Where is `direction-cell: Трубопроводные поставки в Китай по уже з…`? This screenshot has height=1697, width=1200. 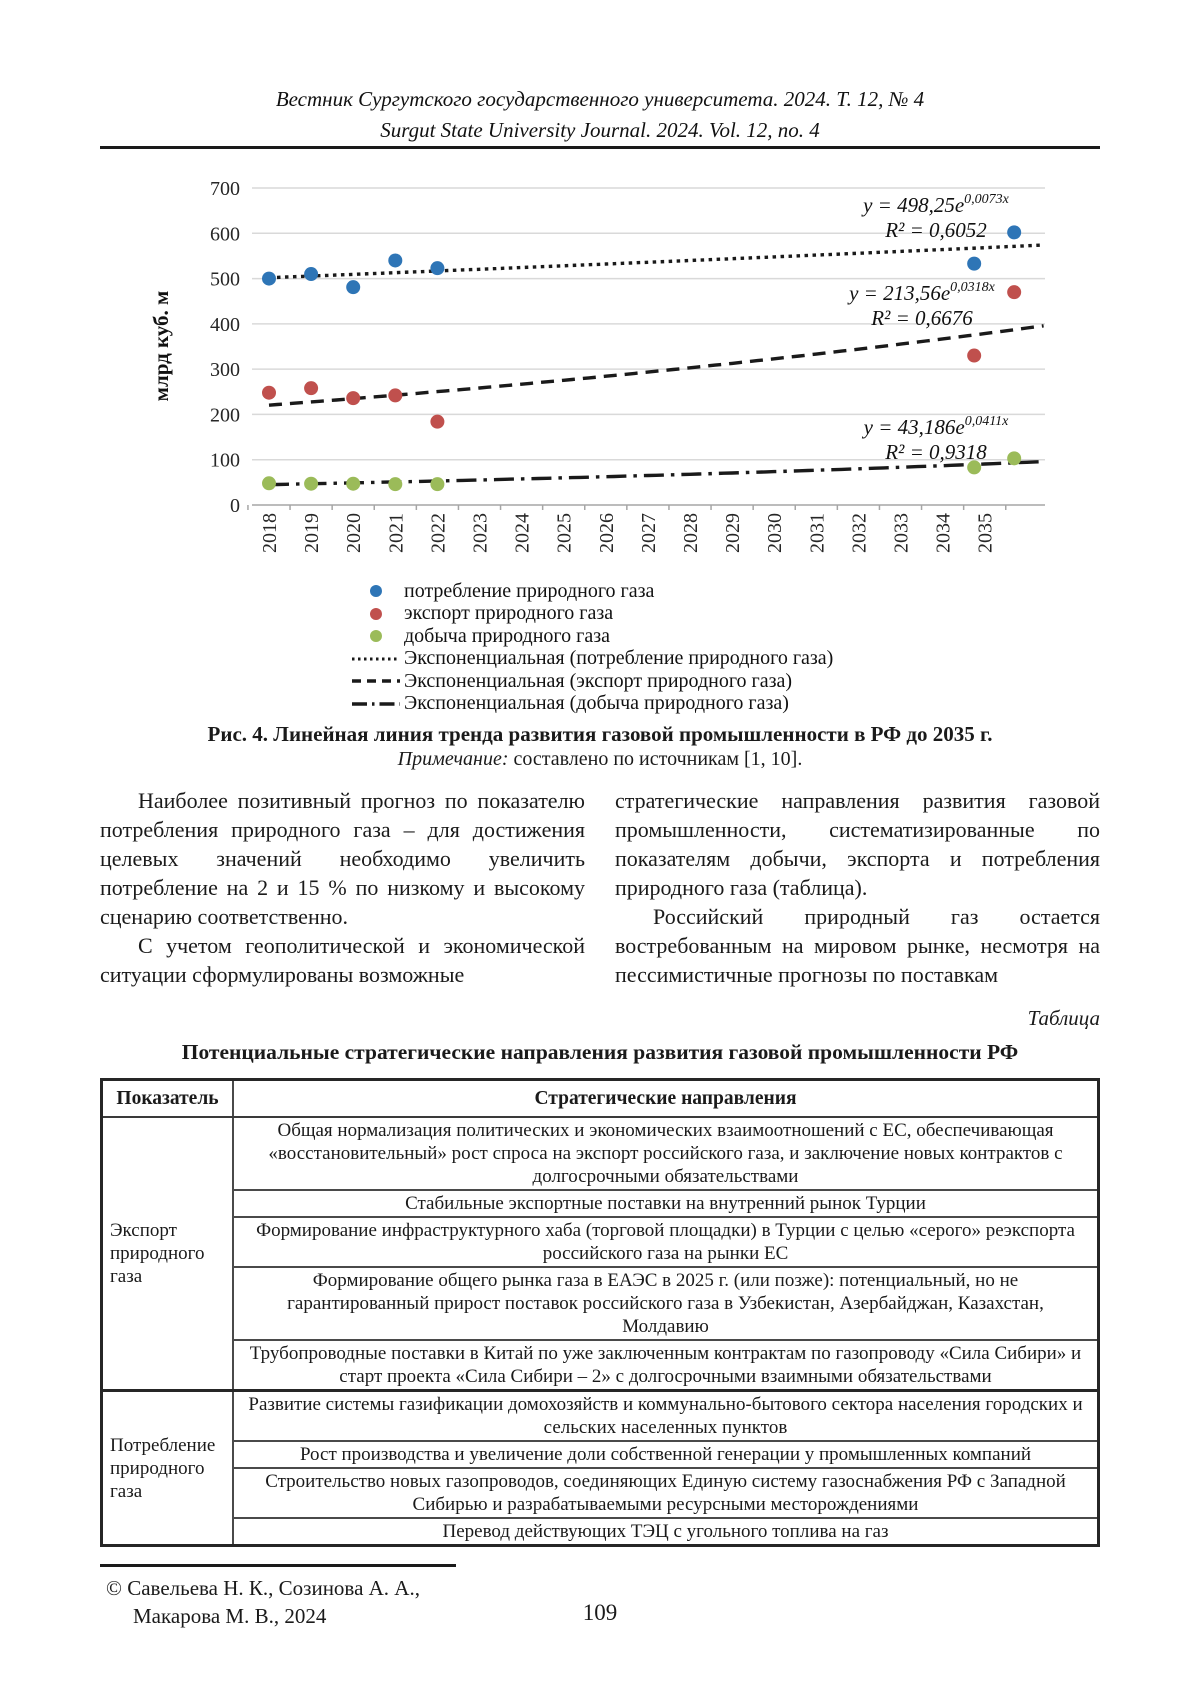 direction-cell: Трубопроводные поставки в Китай по уже з… is located at coordinates (666, 1365).